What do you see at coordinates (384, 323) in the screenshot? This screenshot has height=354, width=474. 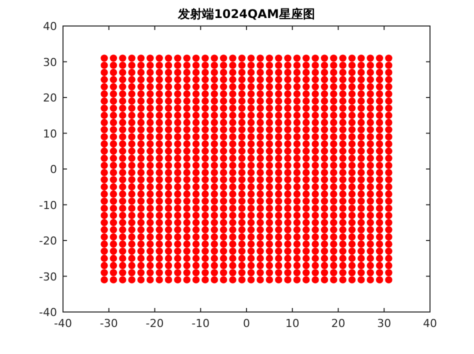 I see `x-tick-label: 30` at bounding box center [384, 323].